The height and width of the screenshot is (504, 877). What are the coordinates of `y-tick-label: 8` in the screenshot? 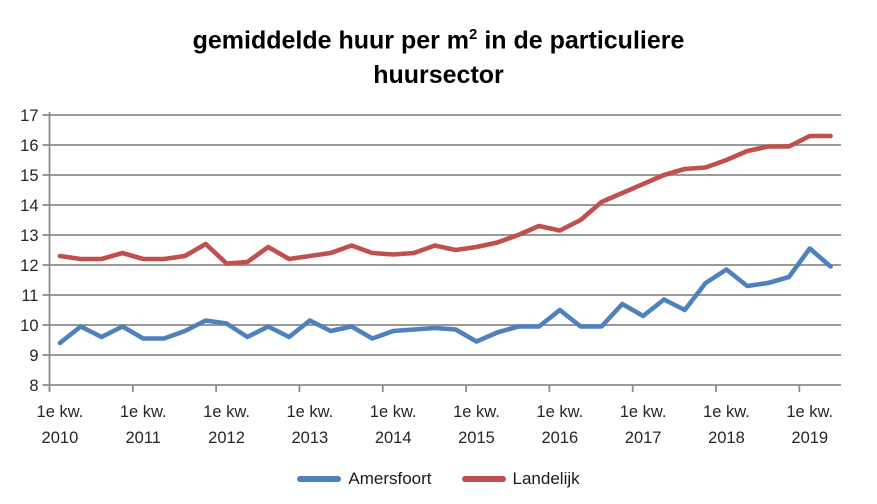 It's located at (33, 386).